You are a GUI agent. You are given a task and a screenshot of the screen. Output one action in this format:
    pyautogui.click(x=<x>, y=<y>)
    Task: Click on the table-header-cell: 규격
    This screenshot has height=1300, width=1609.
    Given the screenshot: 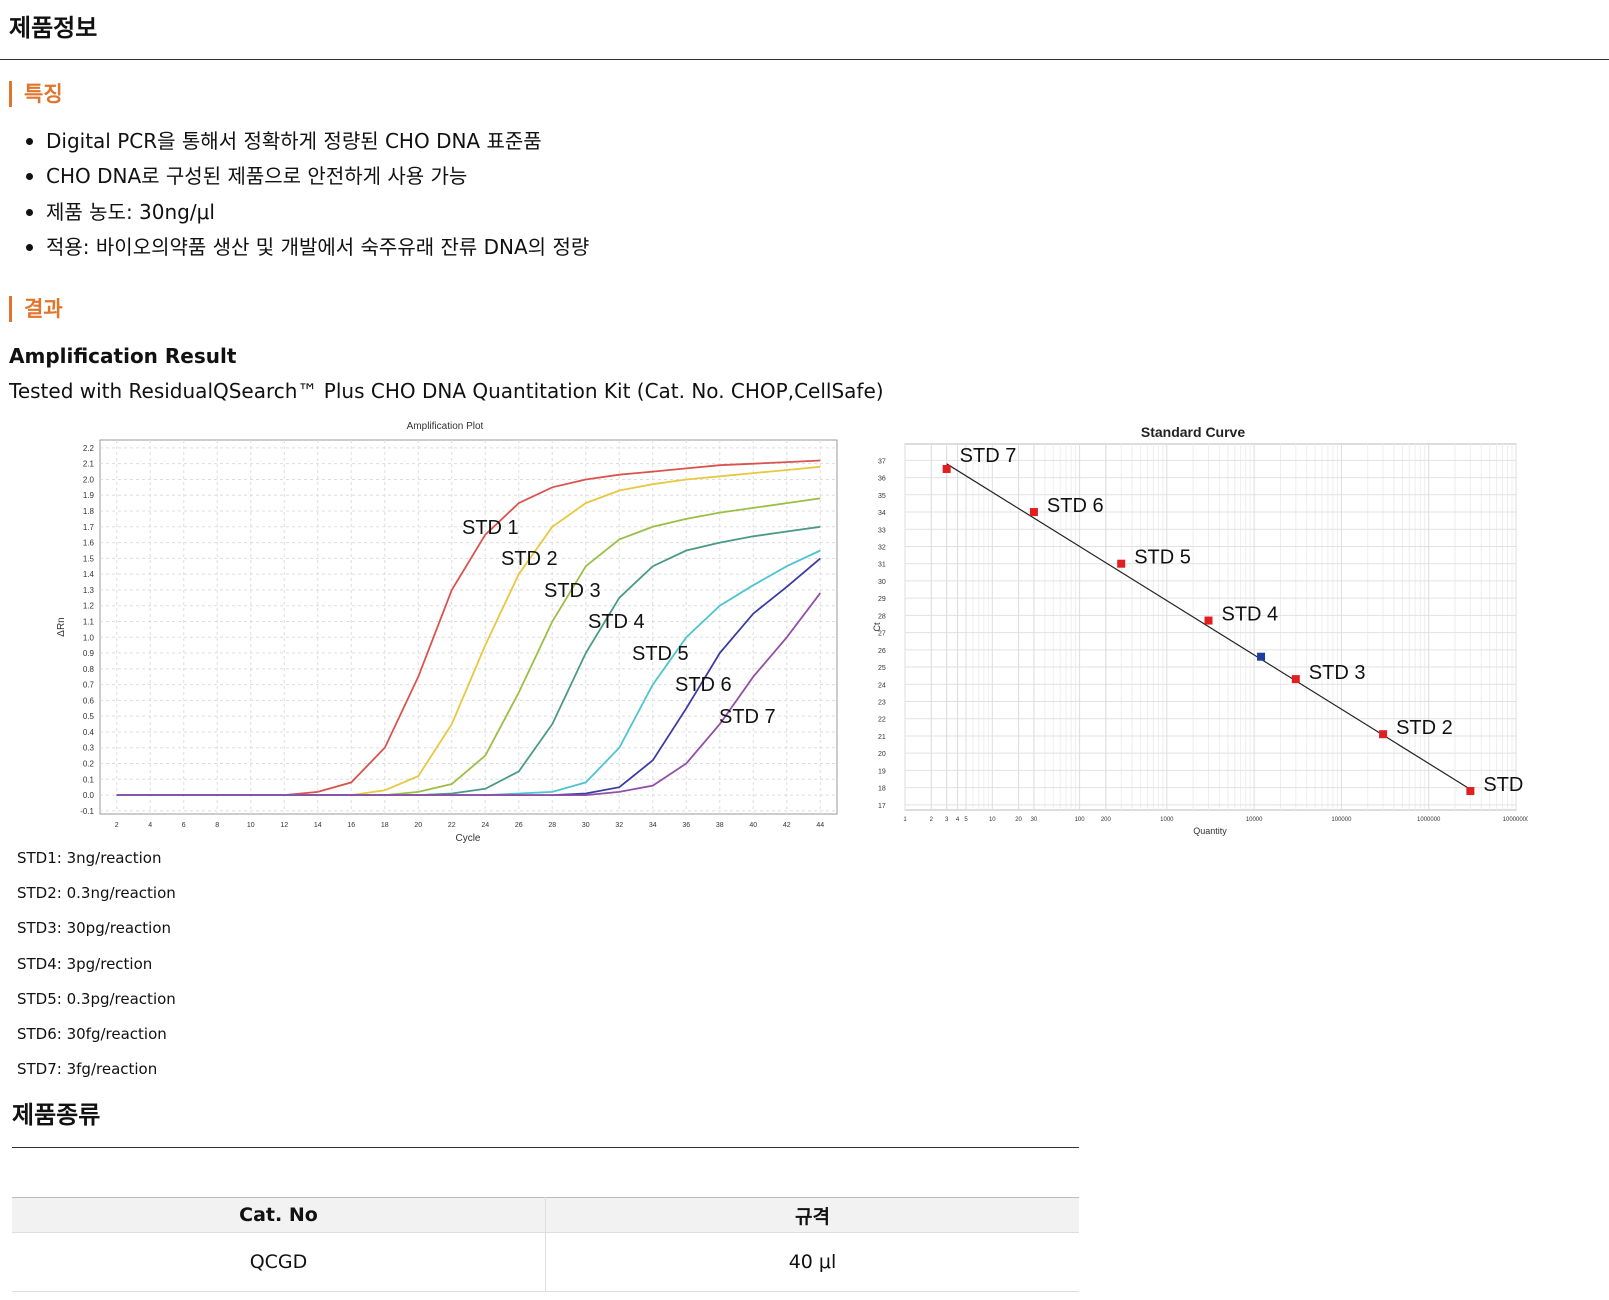 What is the action you would take?
    pyautogui.click(x=812, y=1215)
    